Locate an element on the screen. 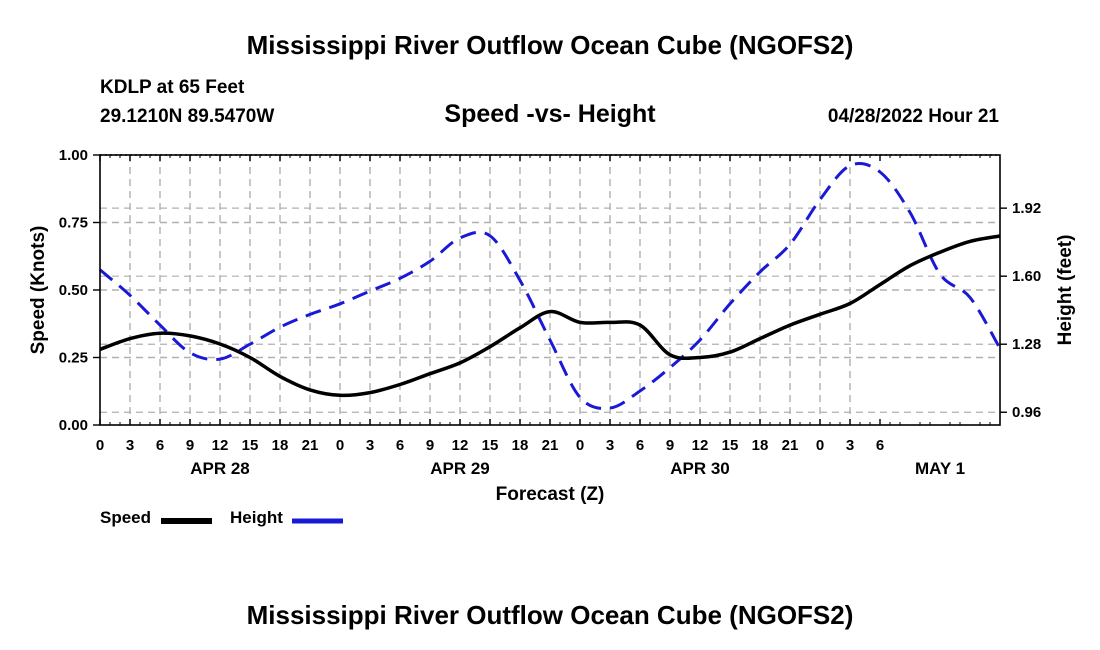 Image resolution: width=1100 pixels, height=650 pixels. date-label: APR 29 is located at coordinates (460, 468).